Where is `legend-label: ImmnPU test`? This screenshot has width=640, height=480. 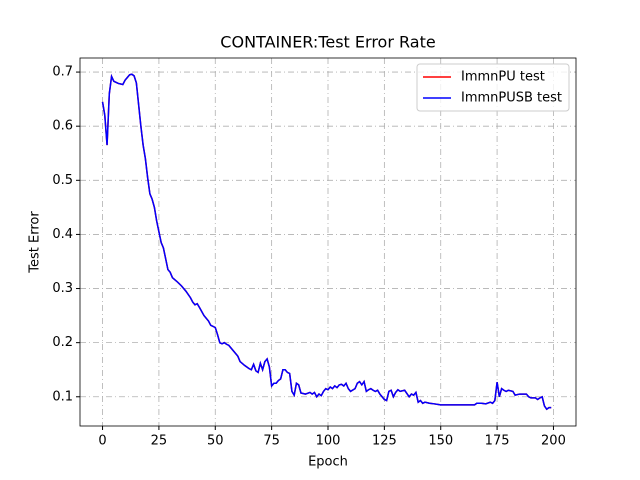
legend-label: ImmnPU test is located at coordinates (503, 77).